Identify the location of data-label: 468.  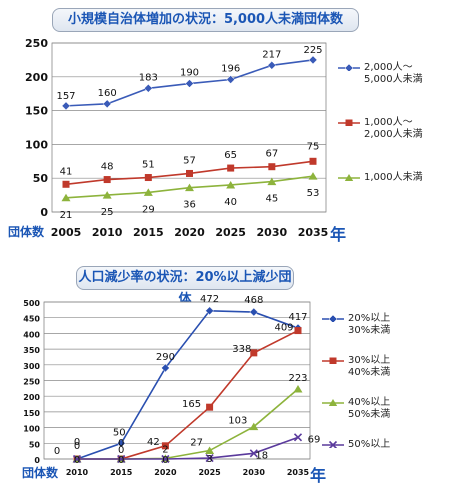
(253, 300).